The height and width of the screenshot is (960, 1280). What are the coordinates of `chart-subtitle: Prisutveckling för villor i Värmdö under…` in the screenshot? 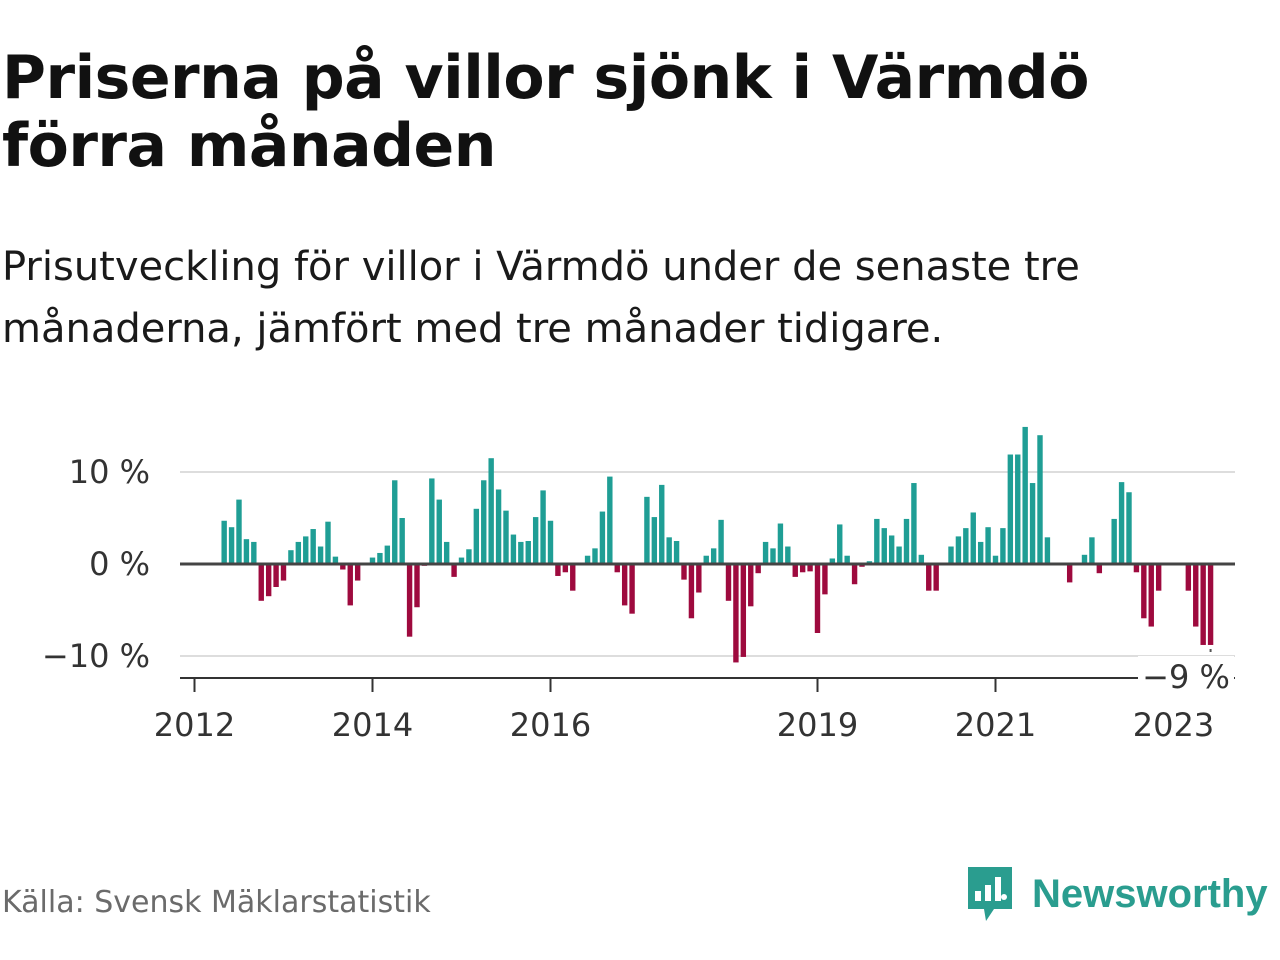 It's located at (541, 298).